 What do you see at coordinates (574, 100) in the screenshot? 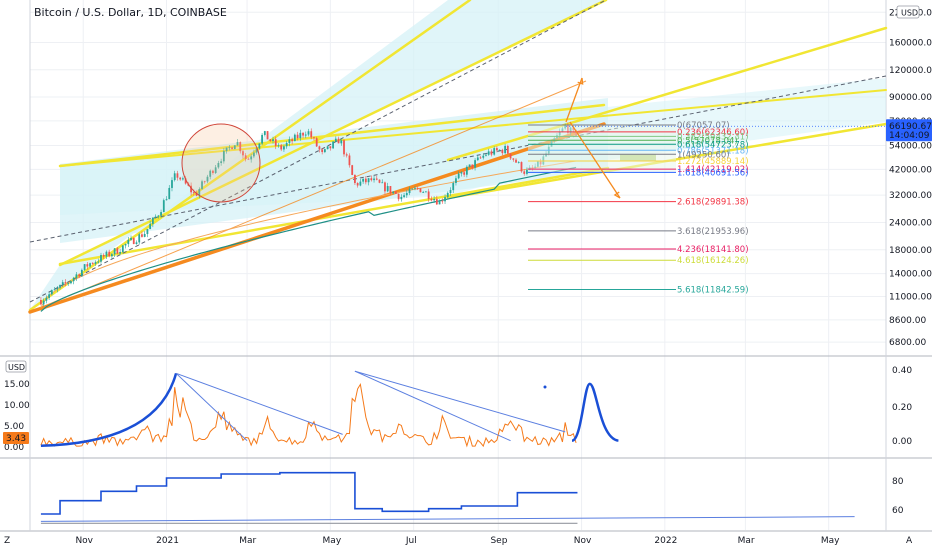
I see `projection-arrow-up` at bounding box center [574, 100].